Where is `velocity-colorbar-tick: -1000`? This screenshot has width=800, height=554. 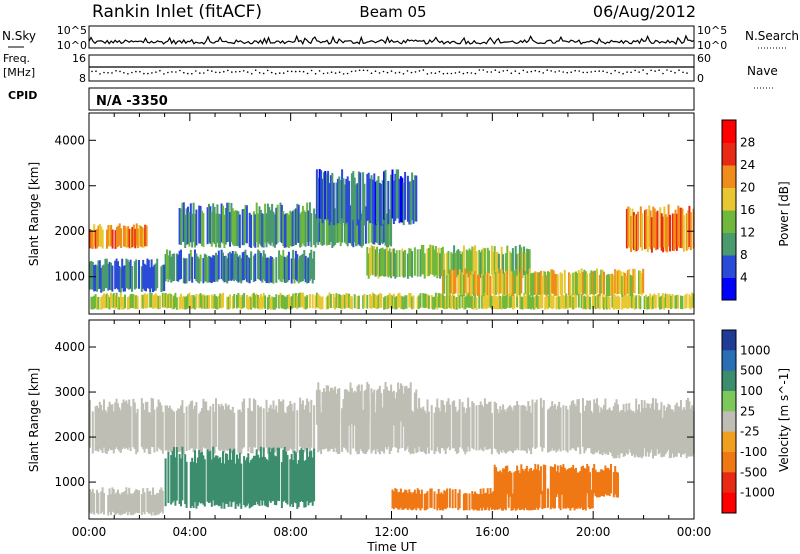
velocity-colorbar-tick: -1000 is located at coordinates (757, 493).